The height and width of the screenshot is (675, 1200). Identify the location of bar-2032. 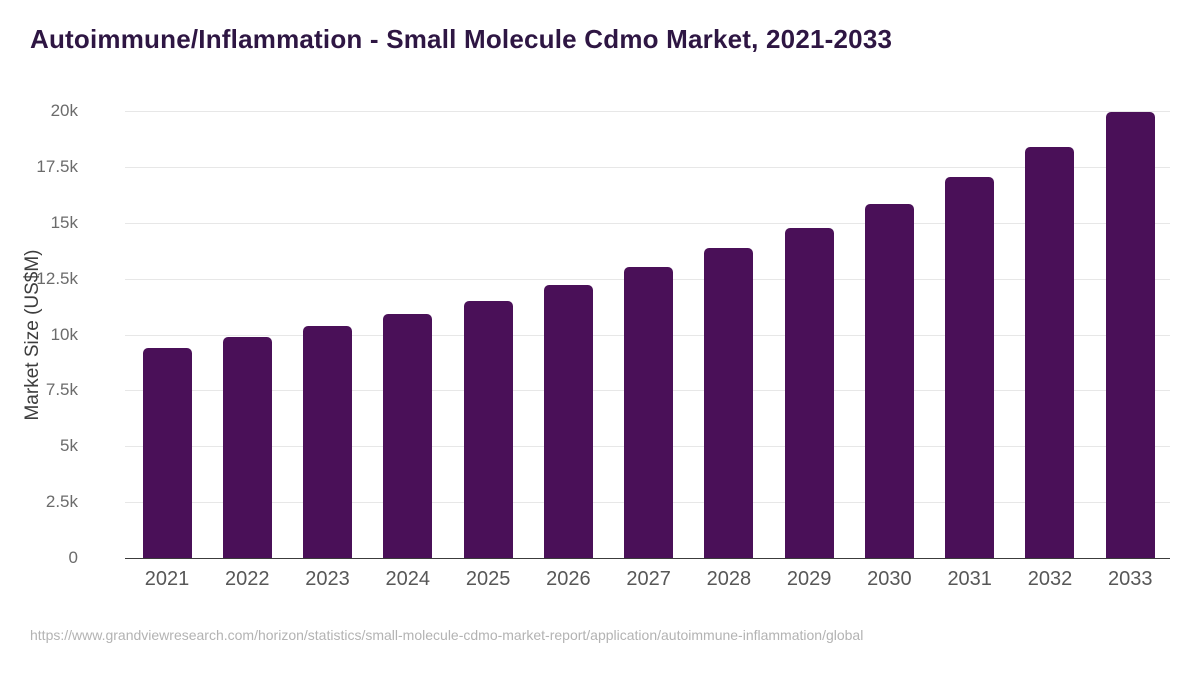
(1050, 352).